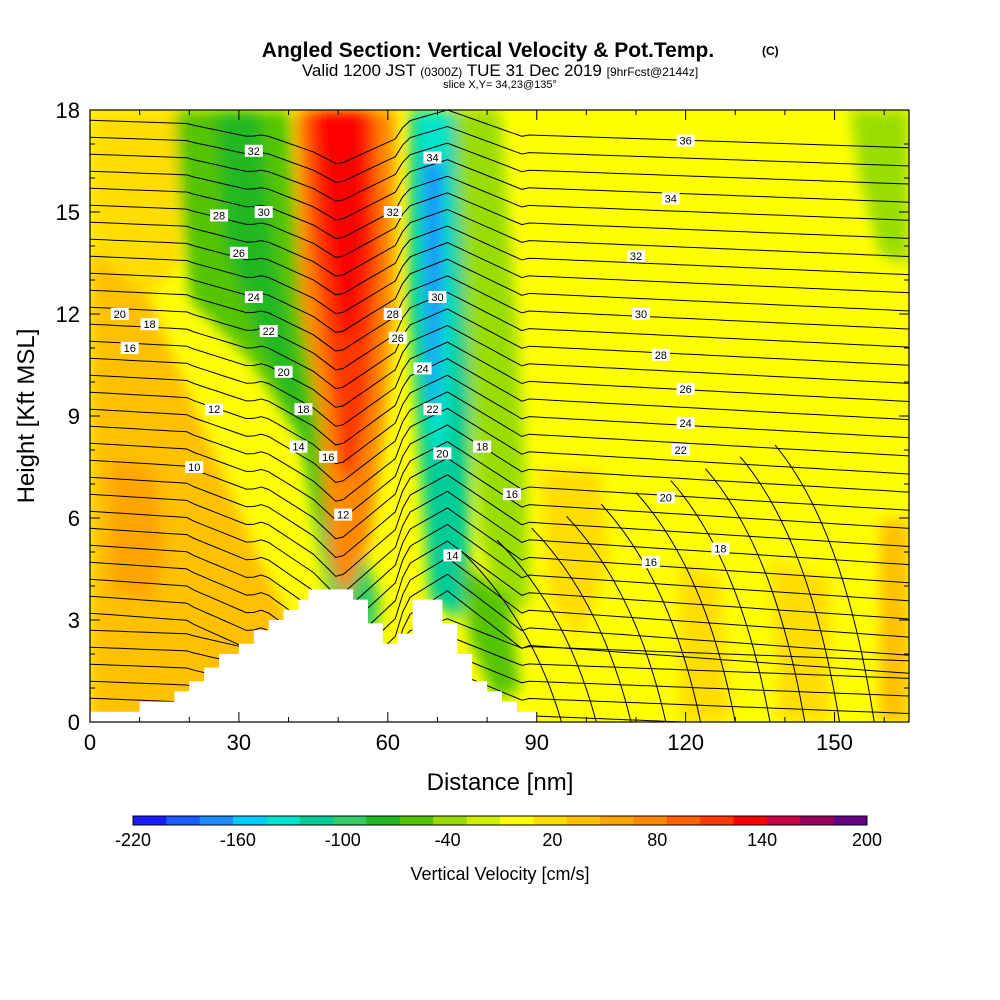 The width and height of the screenshot is (1000, 1000). What do you see at coordinates (441, 72) in the screenshot?
I see `subtitle-z: (0300Z)` at bounding box center [441, 72].